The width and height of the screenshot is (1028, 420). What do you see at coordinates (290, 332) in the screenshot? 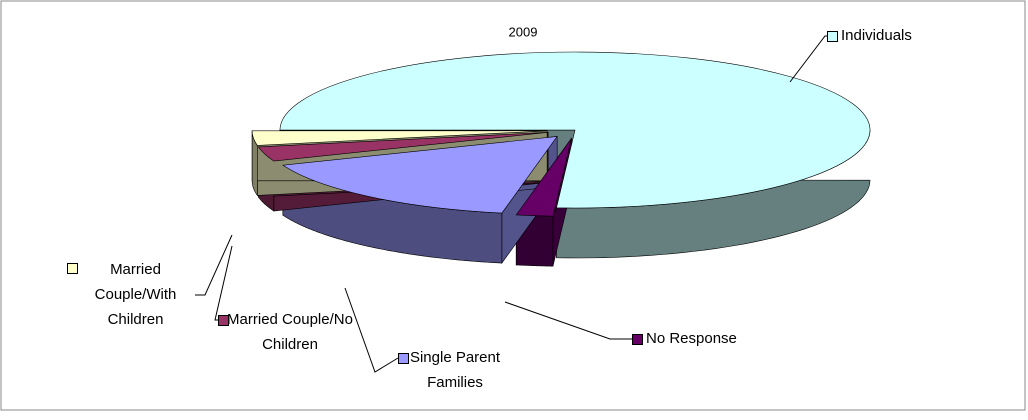
I see `slice-label: Married Couple/No Children` at bounding box center [290, 332].